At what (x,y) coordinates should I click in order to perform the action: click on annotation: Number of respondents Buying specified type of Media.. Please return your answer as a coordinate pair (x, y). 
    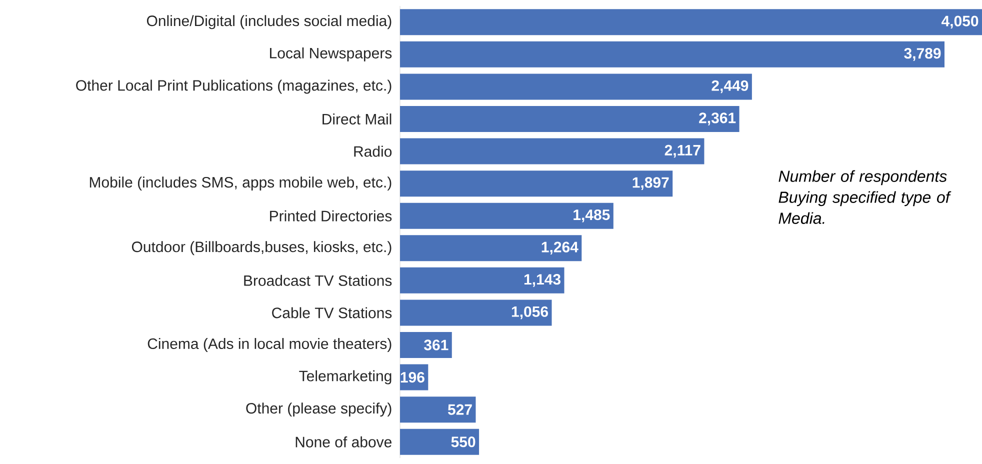
    Looking at the image, I should click on (865, 197).